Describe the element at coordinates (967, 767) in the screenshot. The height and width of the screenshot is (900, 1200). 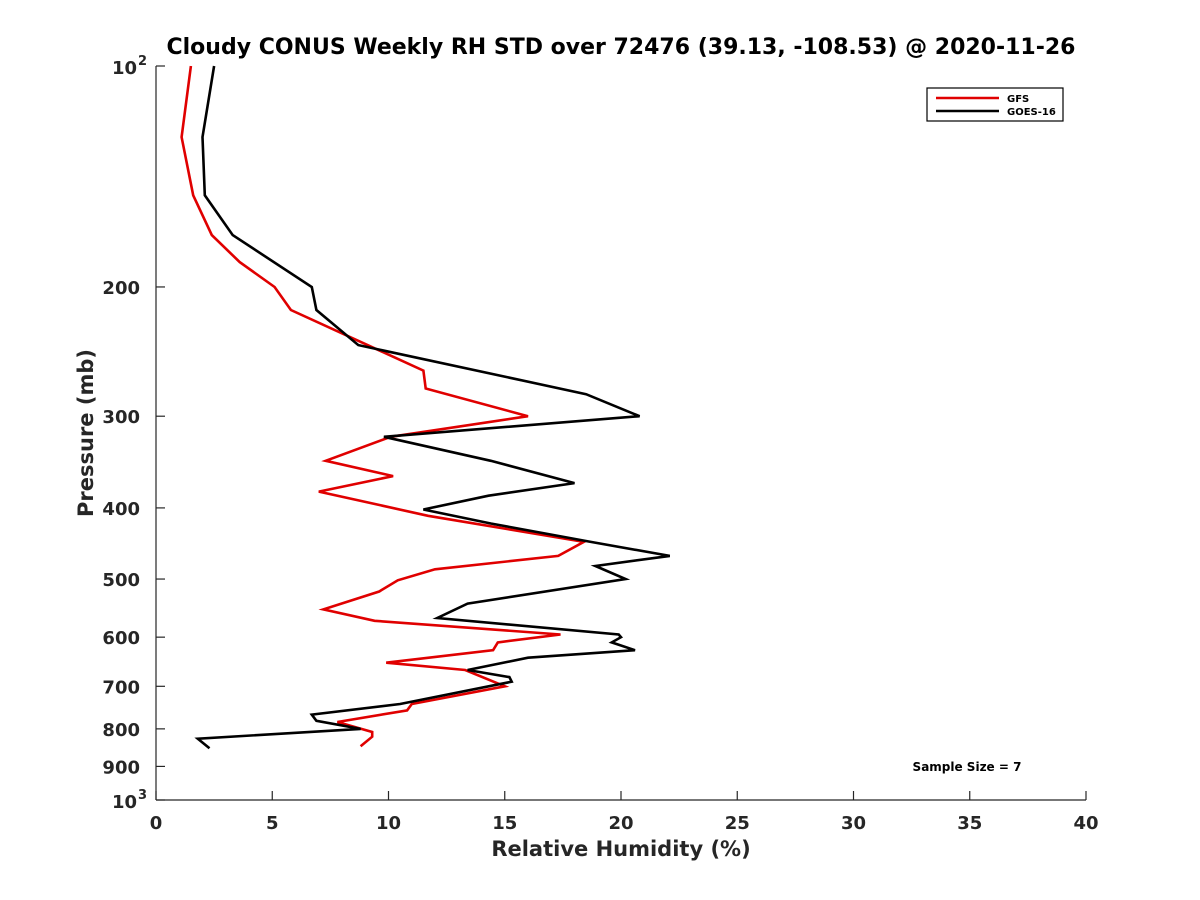
I see `sample-size-annotation: Sample Size = 7` at that location.